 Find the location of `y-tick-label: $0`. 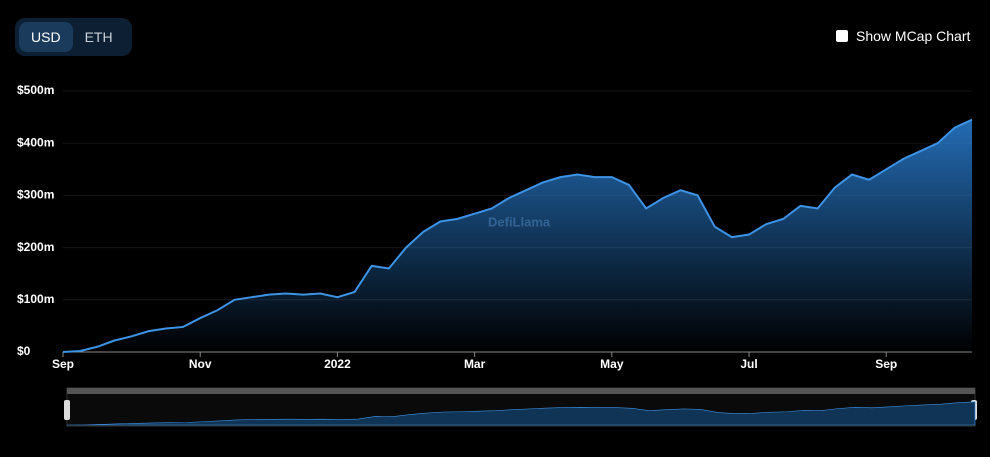

y-tick-label: $0 is located at coordinates (24, 351).